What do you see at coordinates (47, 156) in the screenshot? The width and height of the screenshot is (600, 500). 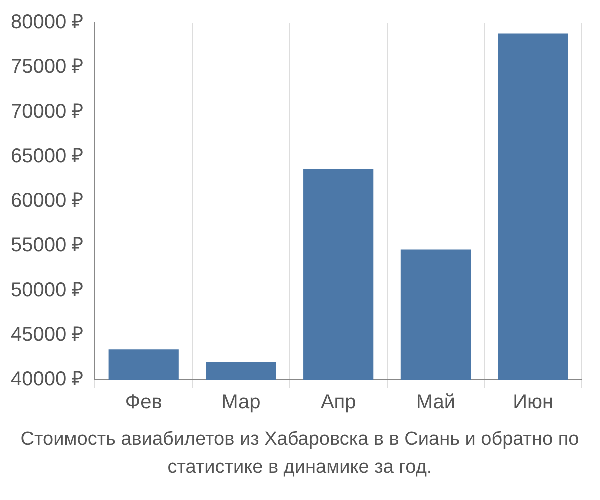 I see `y-tick-label: 65000 ₽` at bounding box center [47, 156].